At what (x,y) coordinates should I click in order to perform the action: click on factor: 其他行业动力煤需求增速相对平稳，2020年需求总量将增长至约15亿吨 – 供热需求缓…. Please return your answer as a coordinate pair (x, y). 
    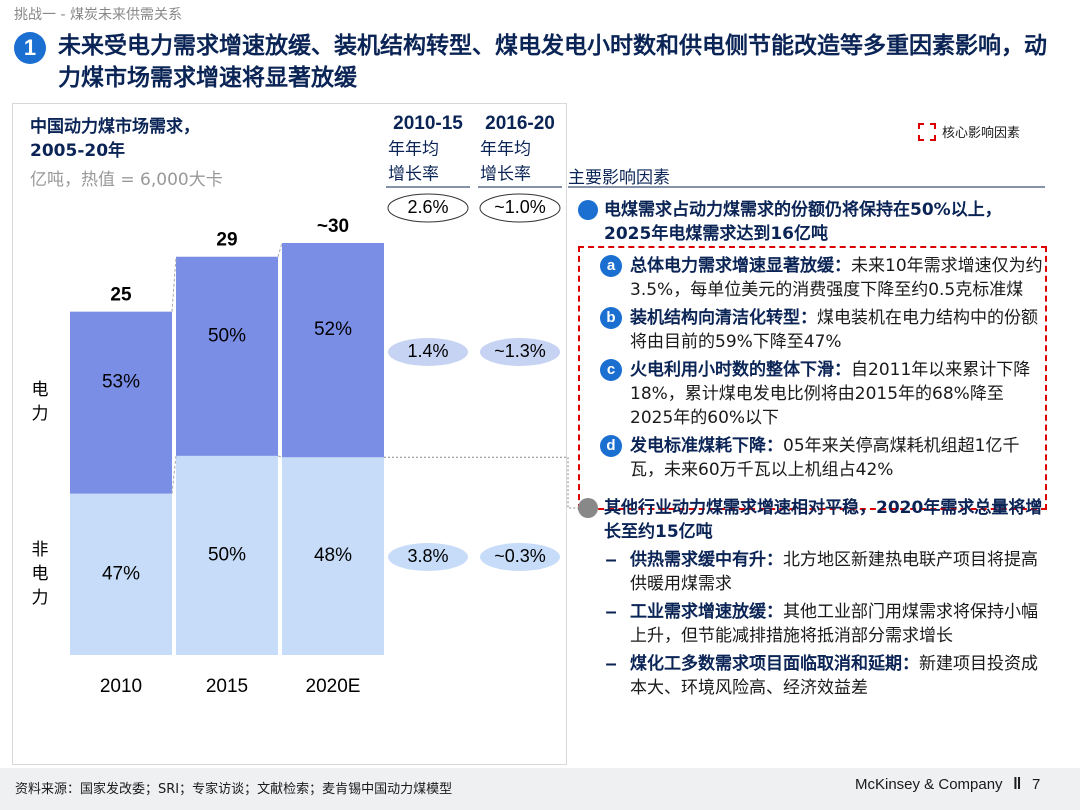
    Looking at the image, I should click on (810, 598).